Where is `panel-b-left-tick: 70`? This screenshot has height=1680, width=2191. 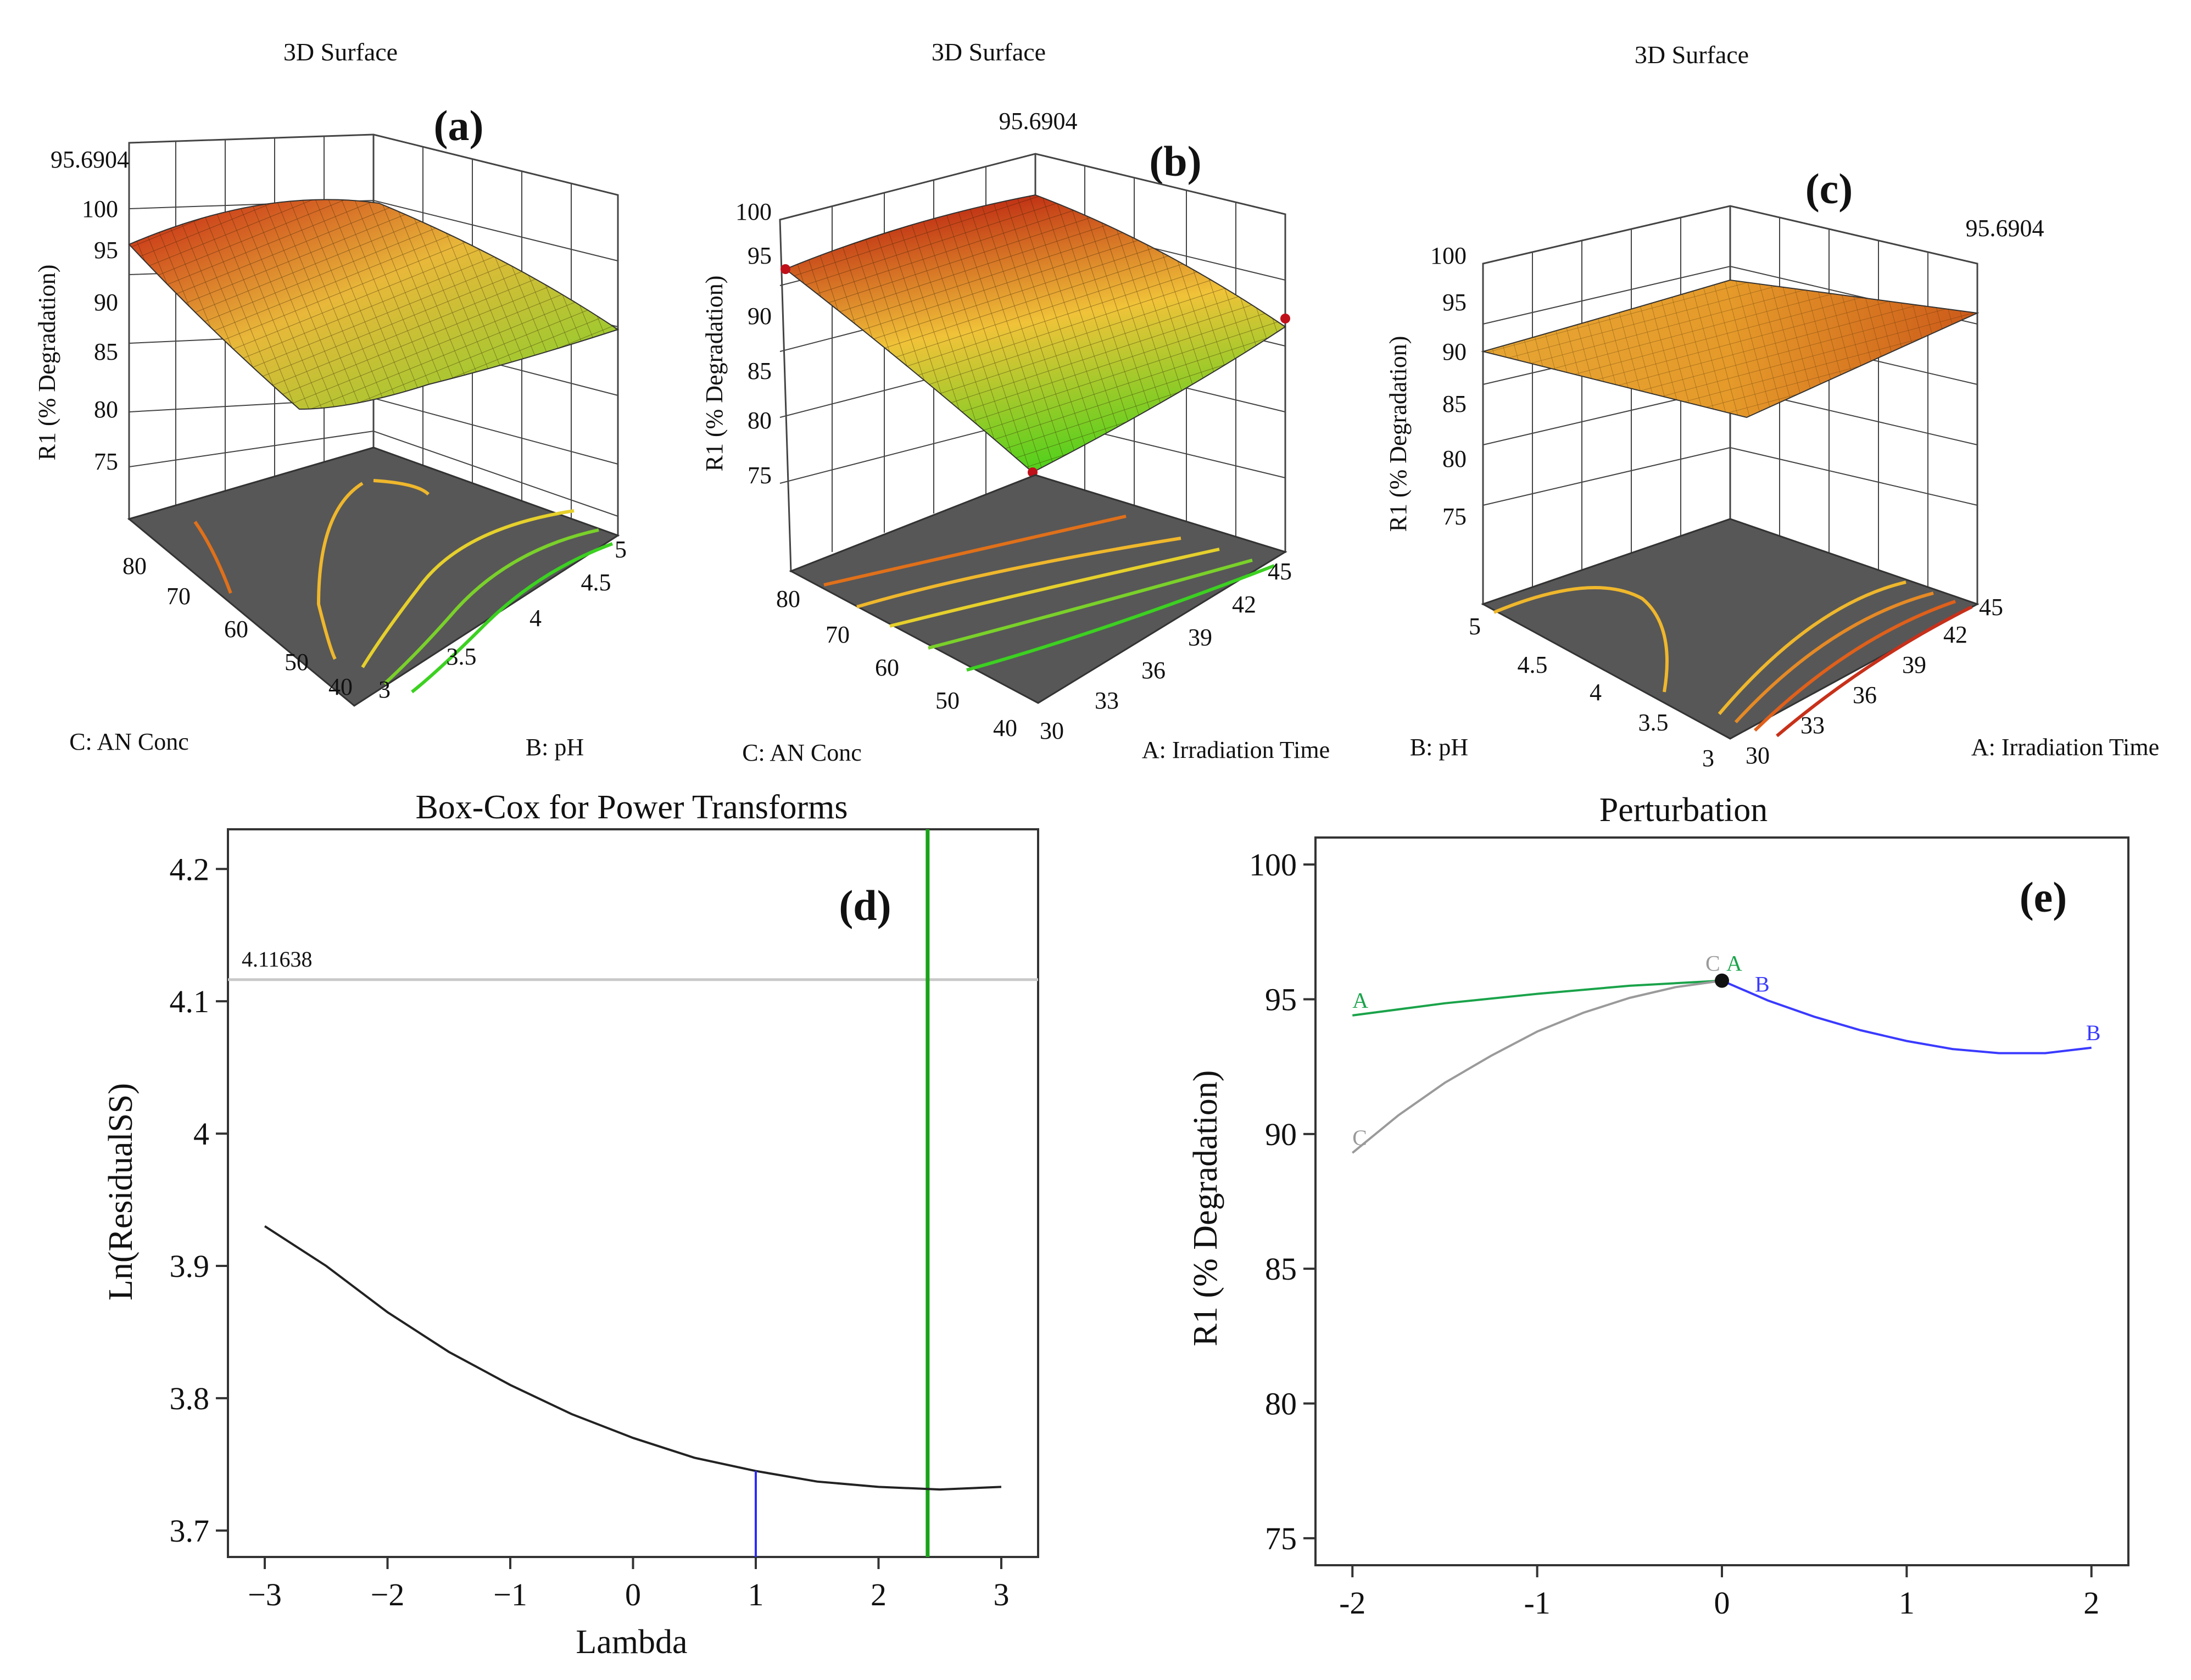 panel-b-left-tick: 70 is located at coordinates (838, 634).